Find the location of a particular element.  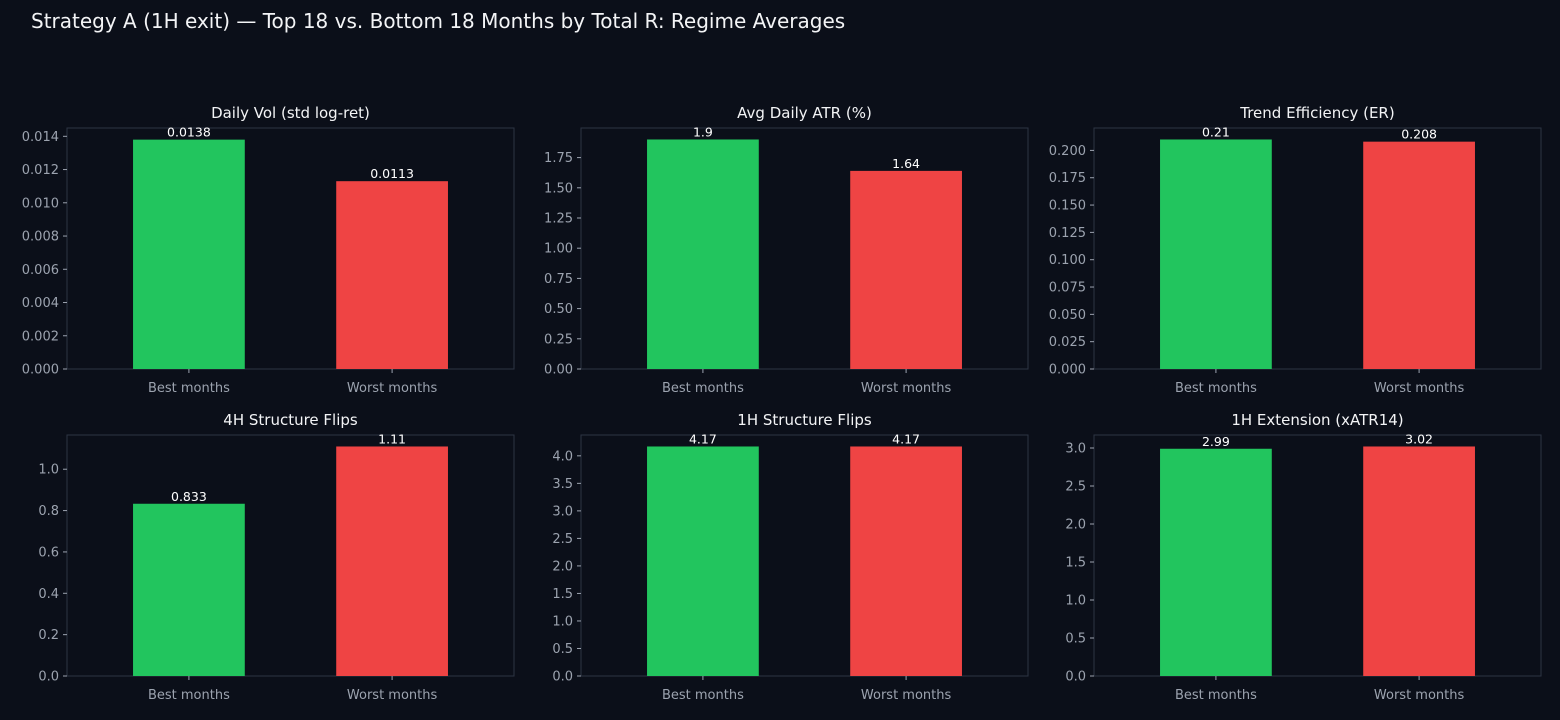

y-tick-label: 0.075 is located at coordinates (1067, 288).